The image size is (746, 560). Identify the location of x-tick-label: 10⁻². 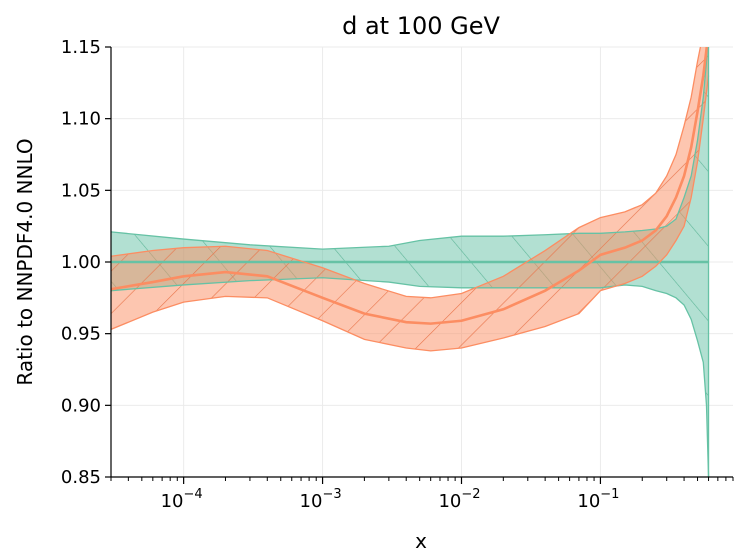
(459, 499).